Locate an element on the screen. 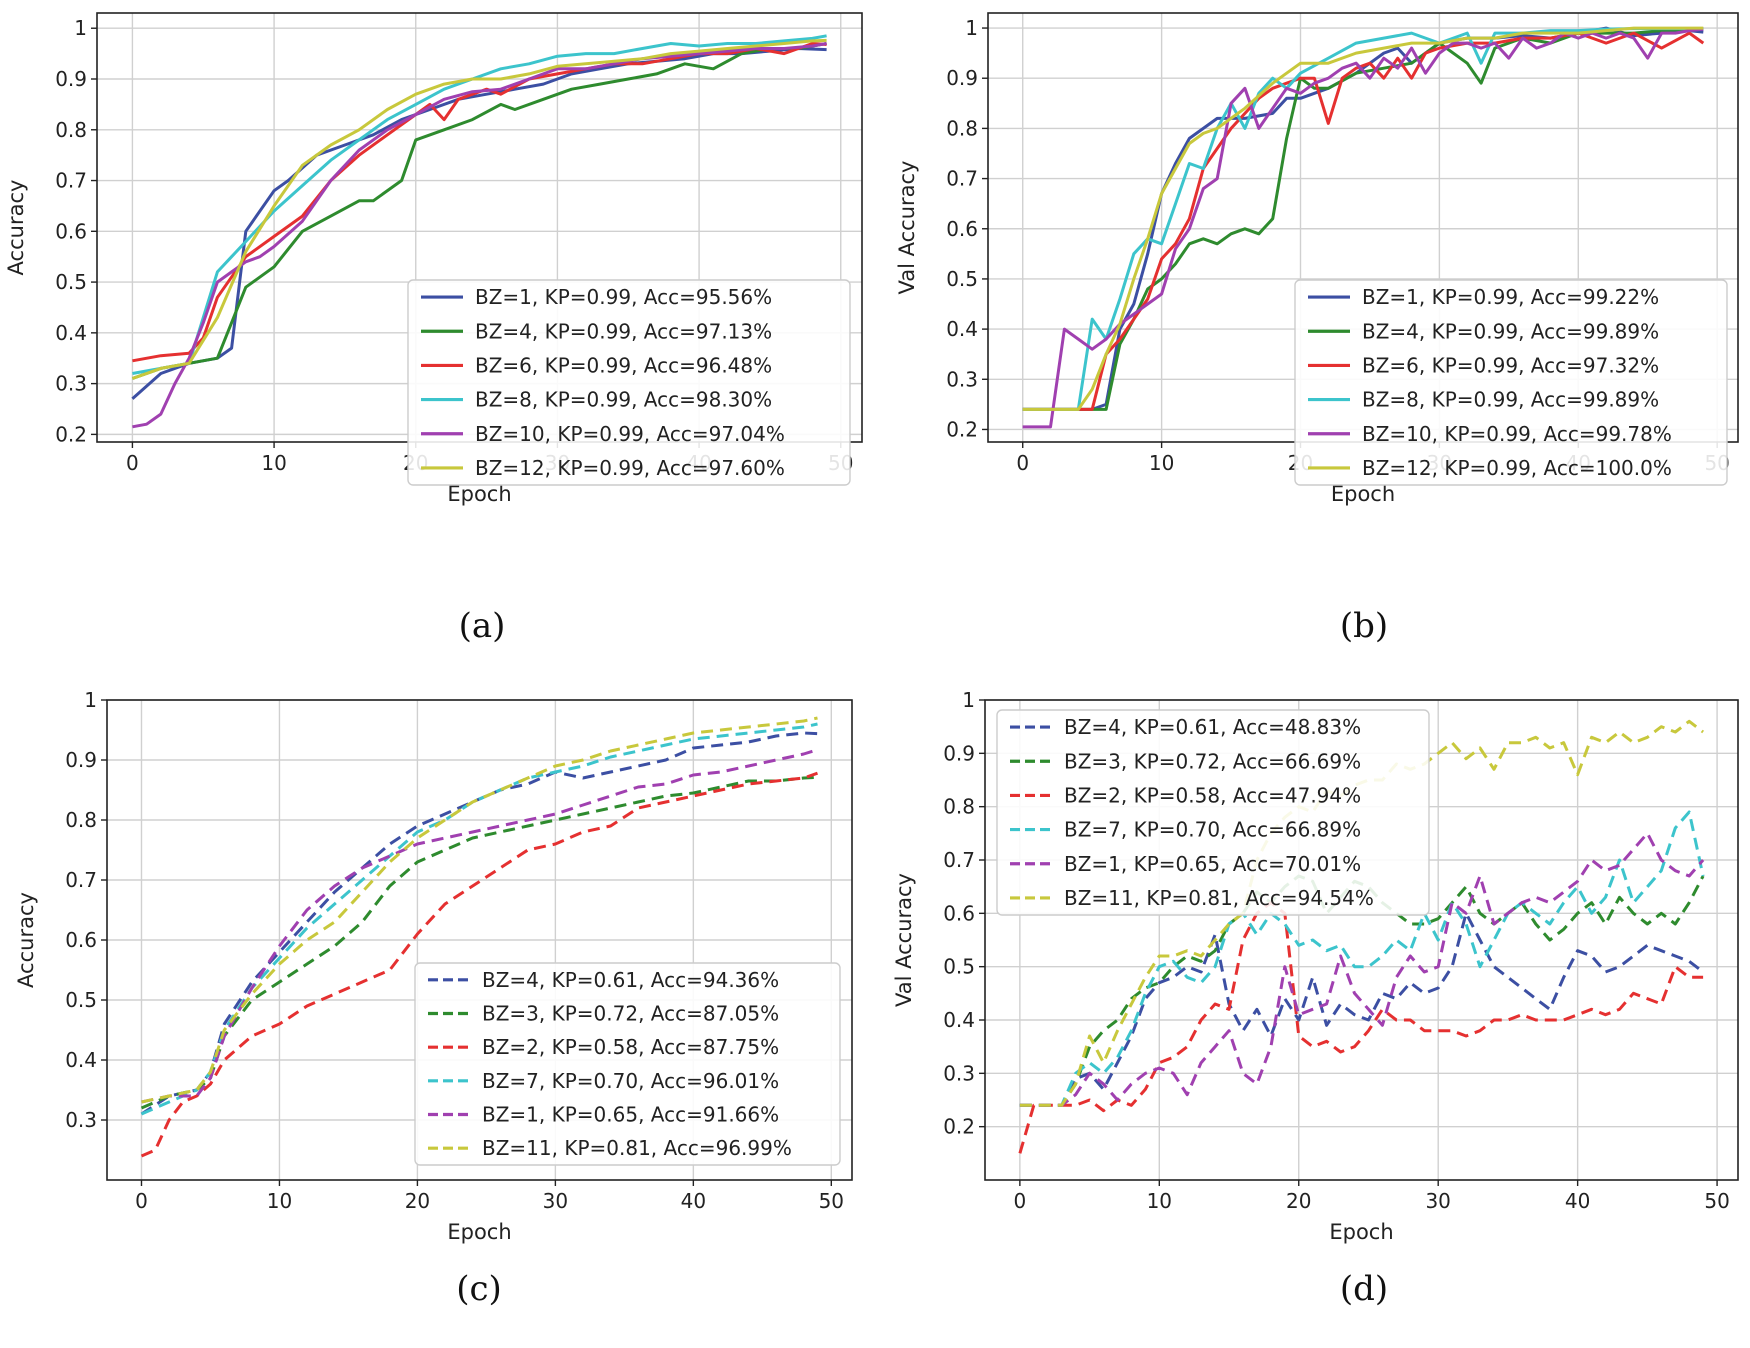  panel-caption: (b) is located at coordinates (1364, 626).